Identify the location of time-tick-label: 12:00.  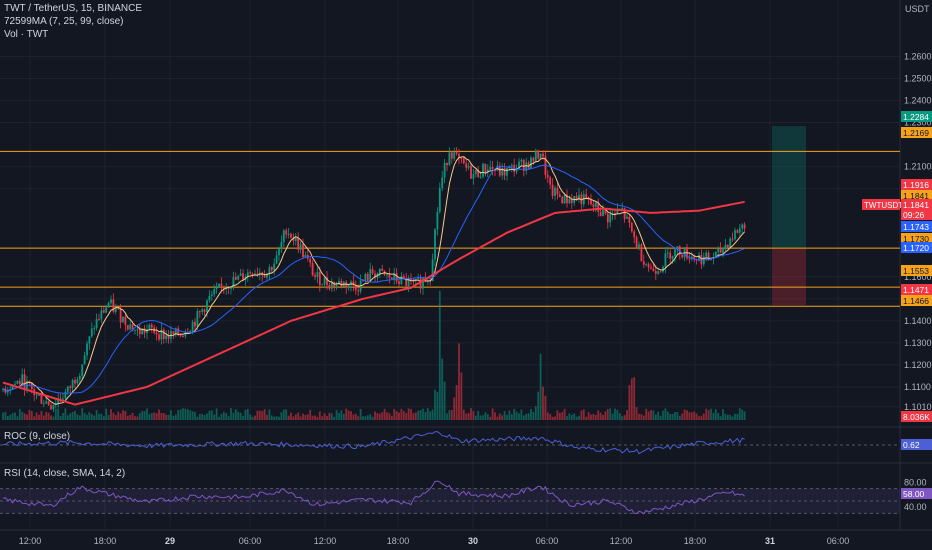
(621, 541).